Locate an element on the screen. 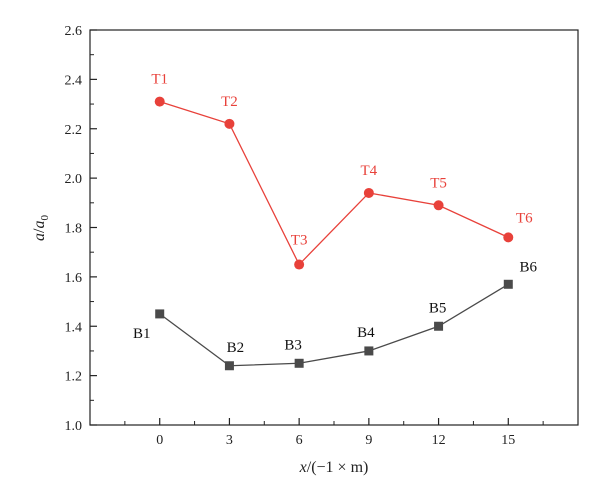  y-tick-label: 2.2 is located at coordinates (74, 130).